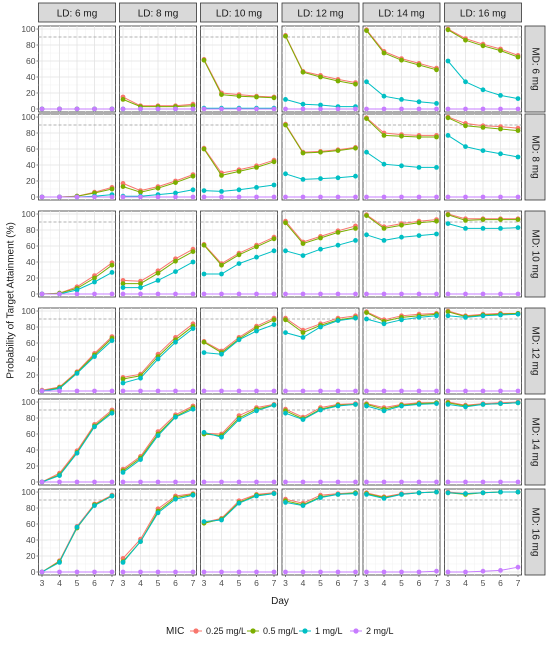  What do you see at coordinates (535, 351) in the screenshot?
I see `row-strip` at bounding box center [535, 351].